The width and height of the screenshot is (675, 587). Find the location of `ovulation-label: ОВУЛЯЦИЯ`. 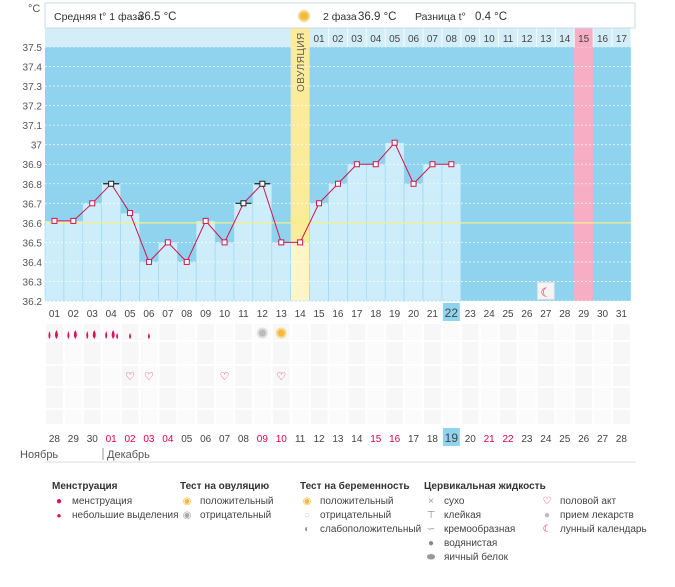

ovulation-label: ОВУЛЯЦИЯ is located at coordinates (301, 62).